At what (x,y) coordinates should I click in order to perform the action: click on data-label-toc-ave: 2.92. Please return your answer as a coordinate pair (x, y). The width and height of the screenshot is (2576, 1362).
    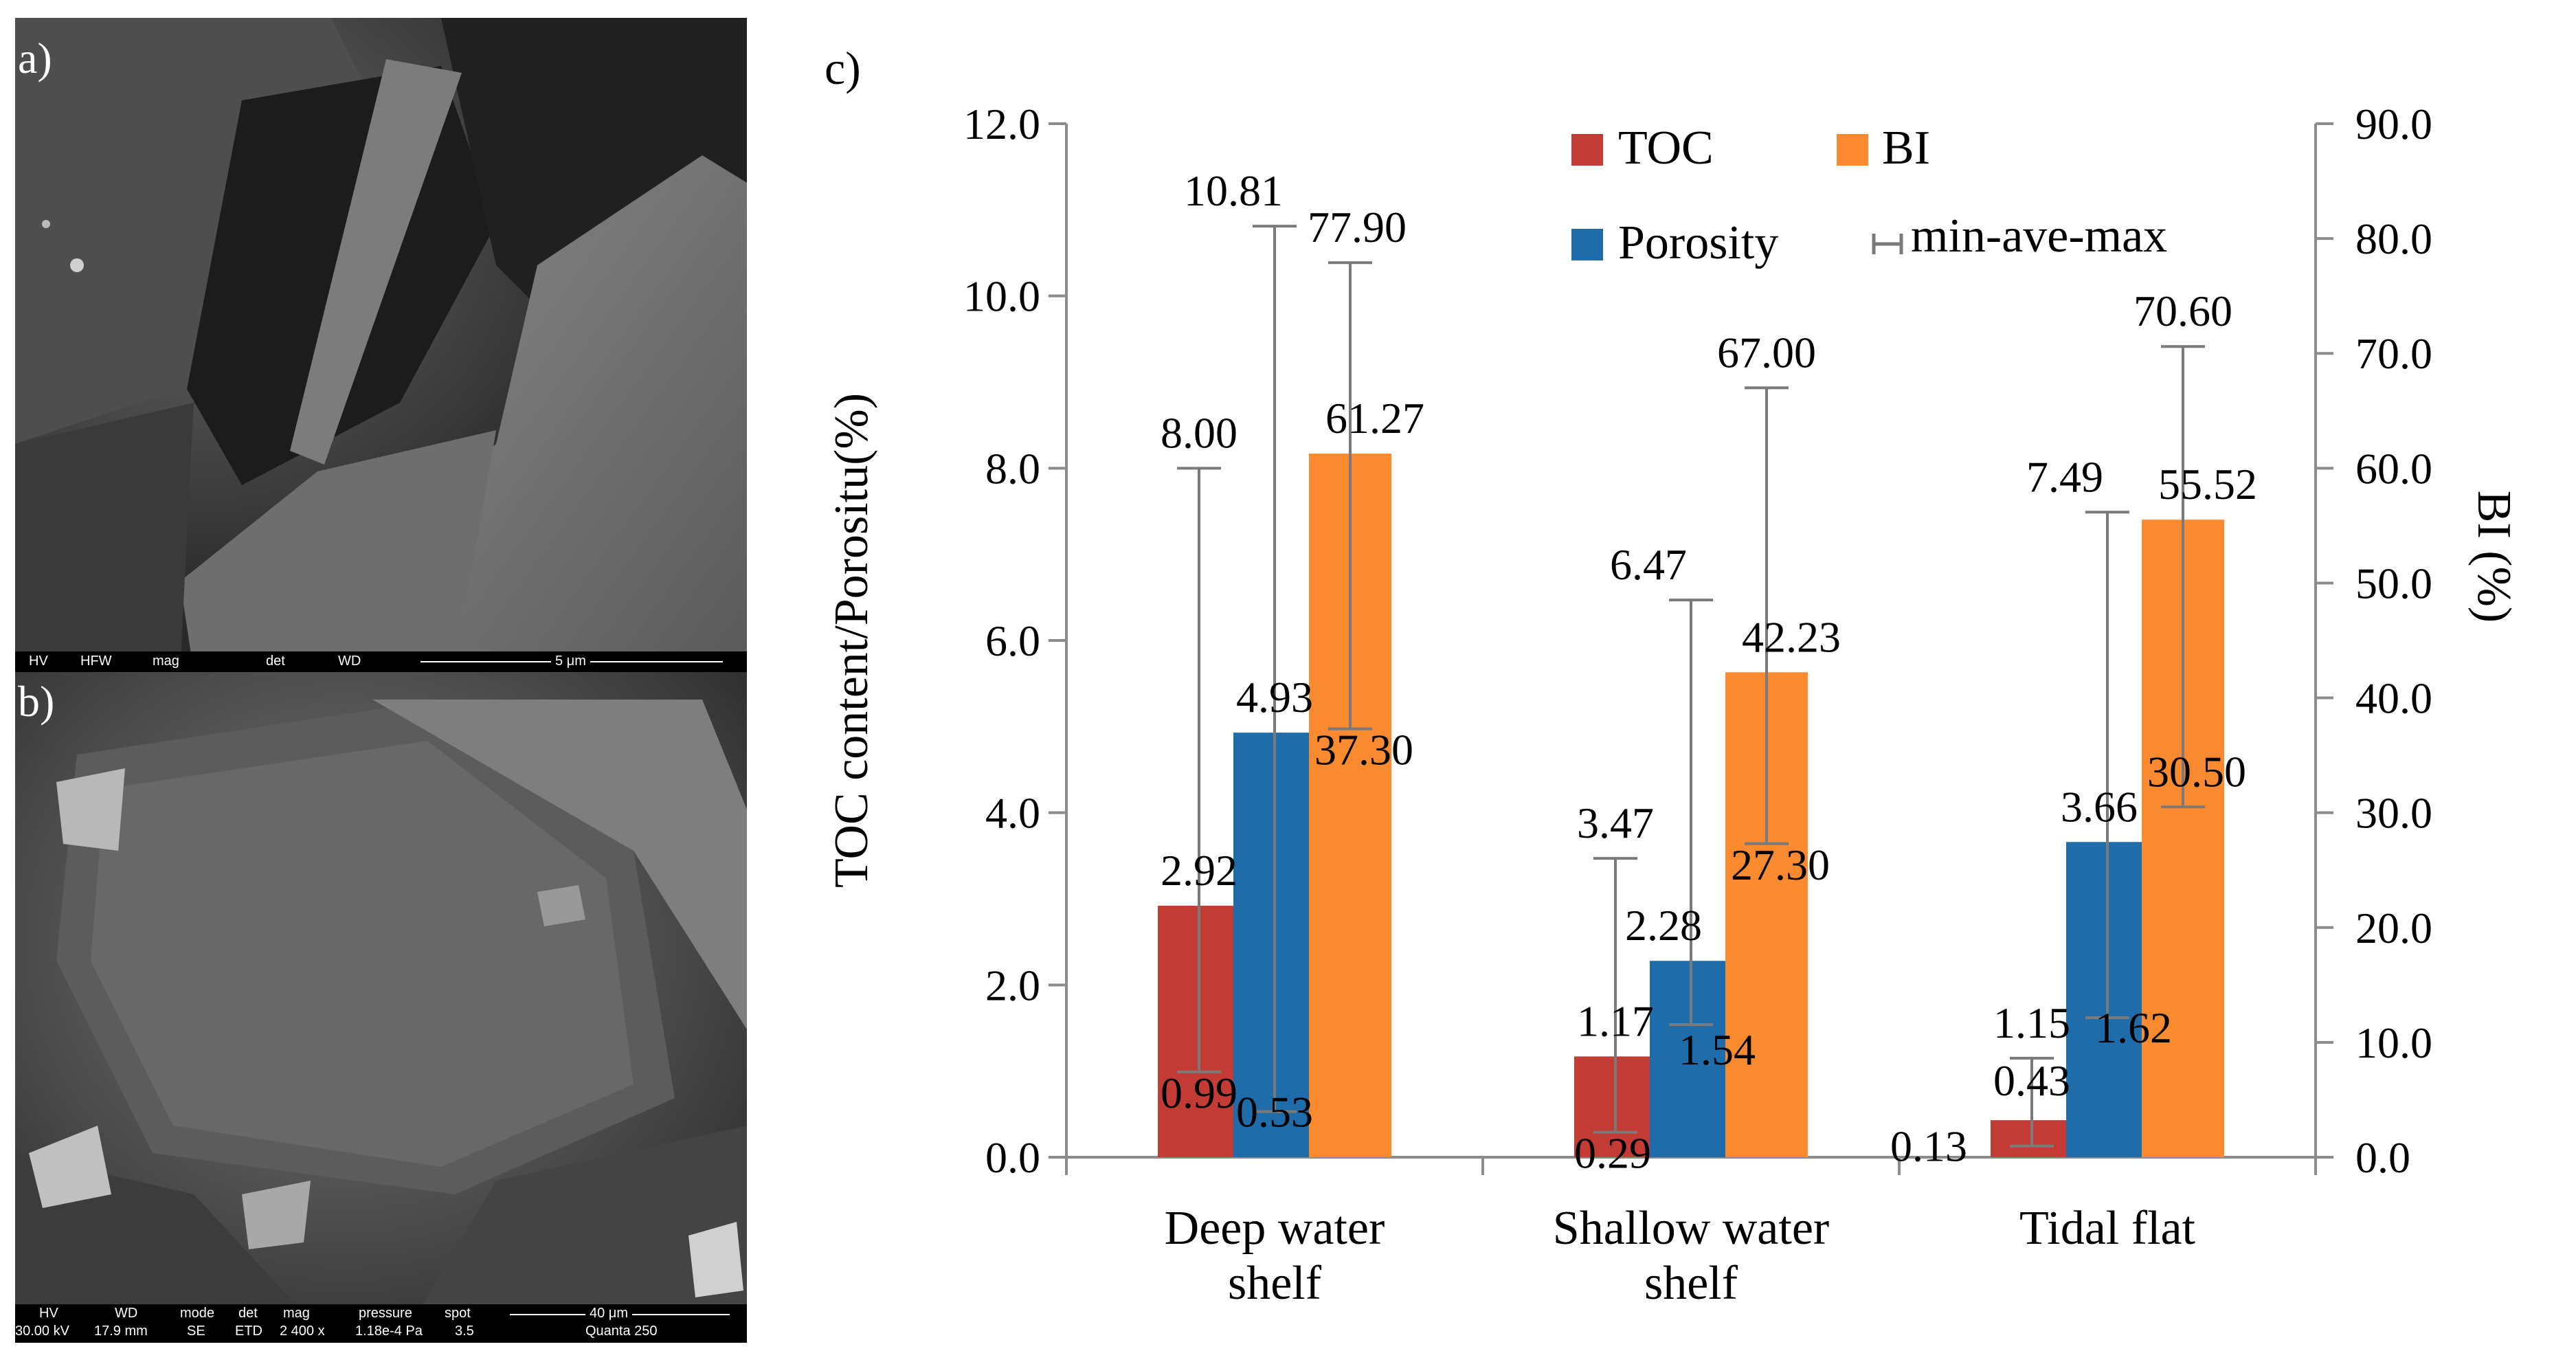
    Looking at the image, I should click on (1199, 870).